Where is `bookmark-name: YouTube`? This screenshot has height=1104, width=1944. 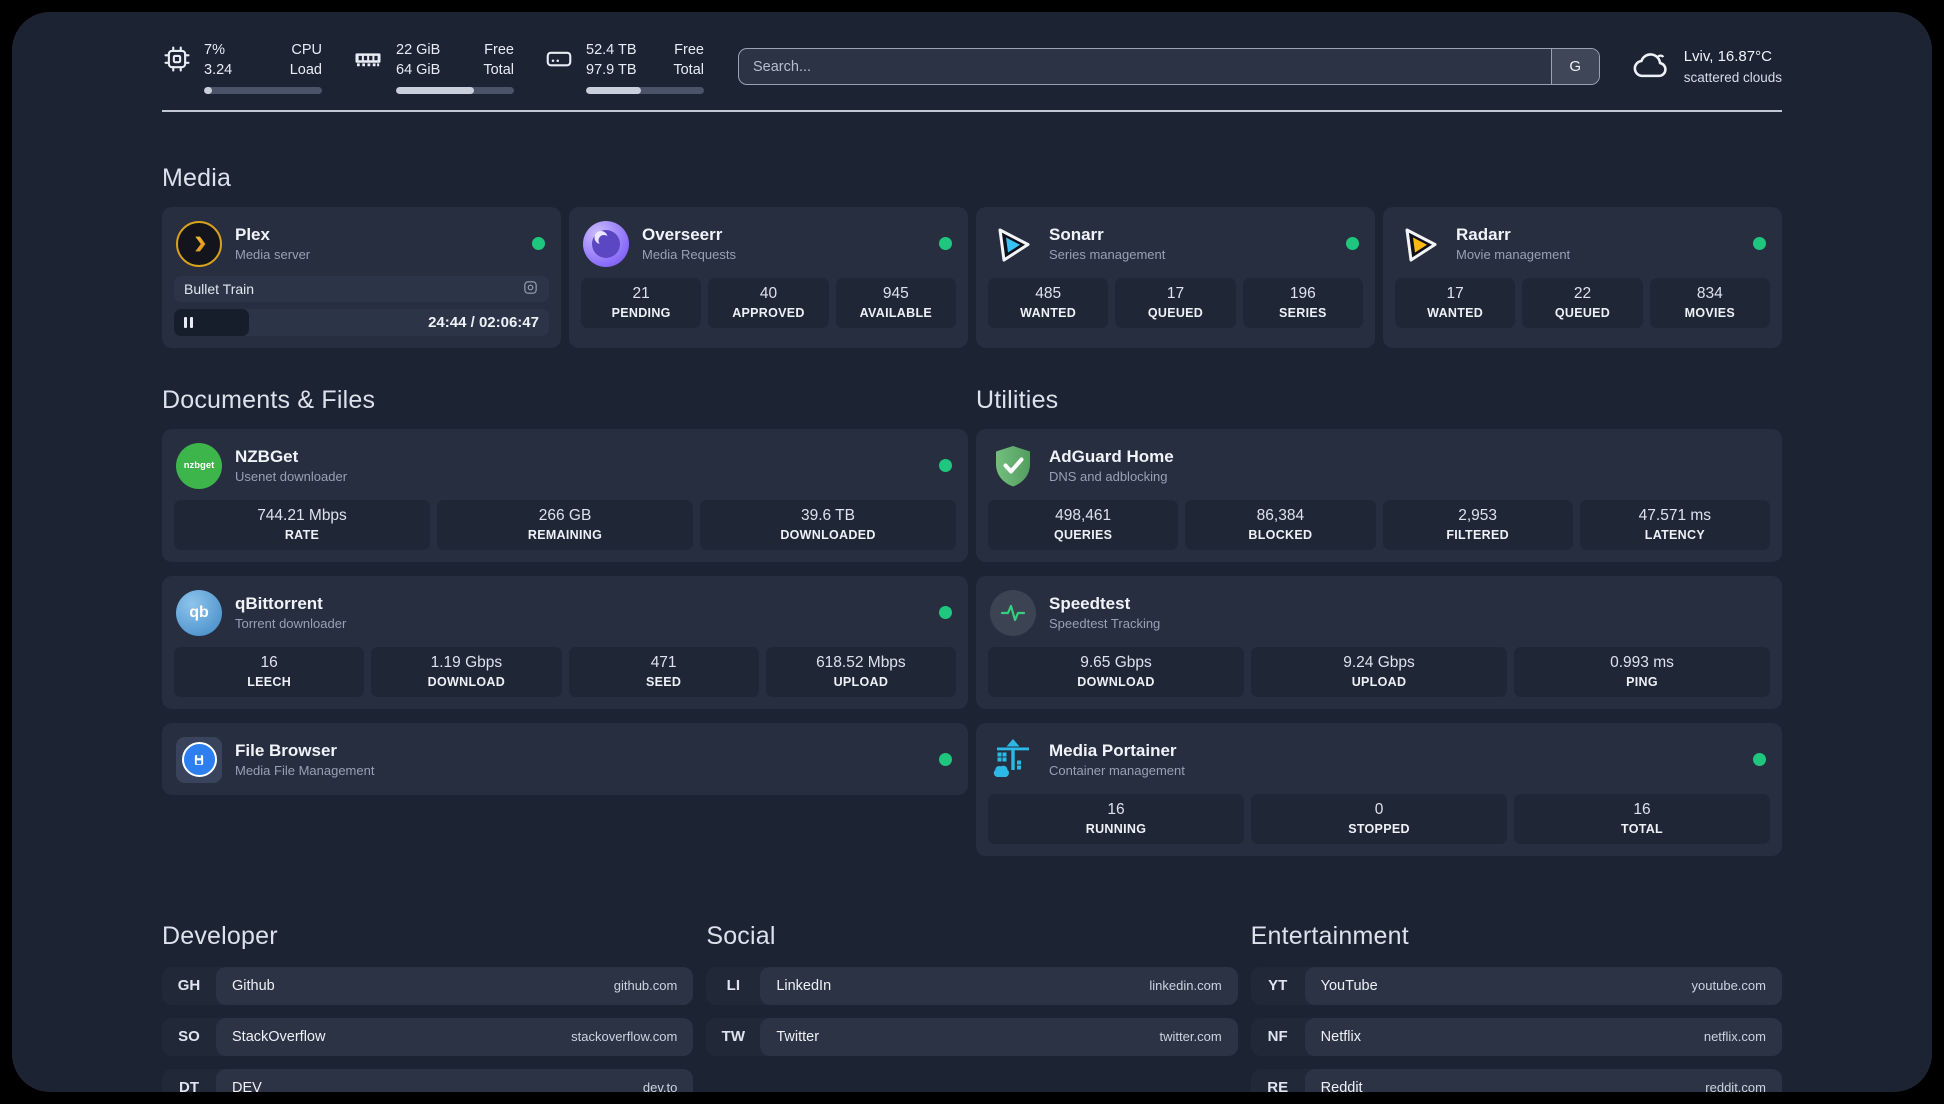 bookmark-name: YouTube is located at coordinates (1349, 985).